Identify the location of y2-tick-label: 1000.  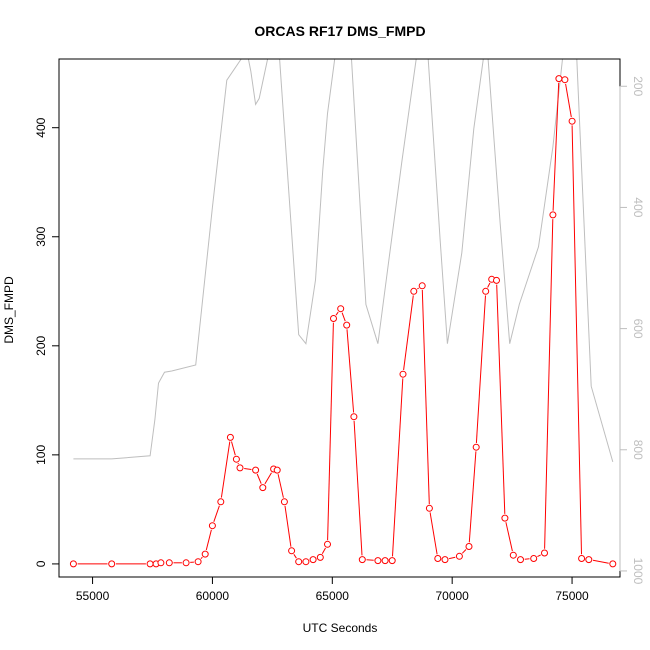
(638, 571).